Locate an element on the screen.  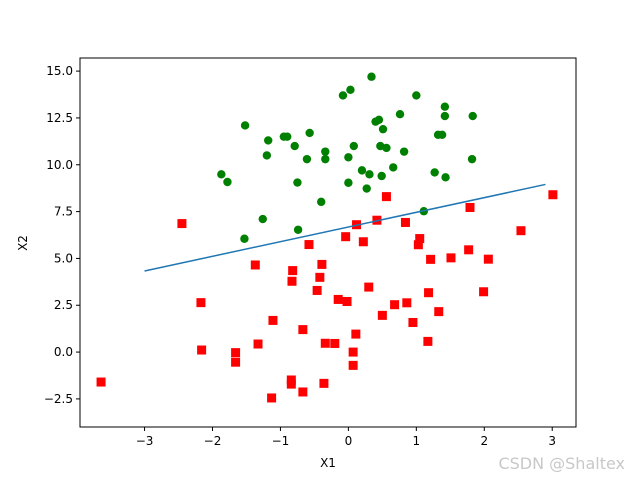
decision-boundary is located at coordinates (345, 227).